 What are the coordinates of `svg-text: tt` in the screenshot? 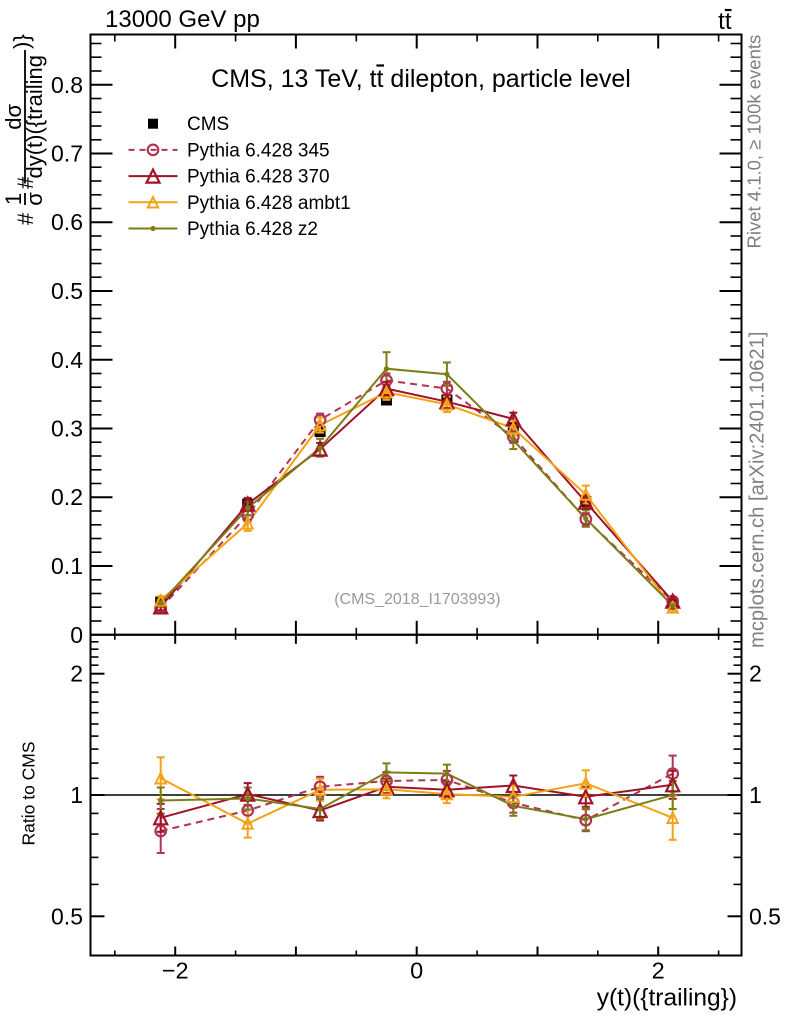 It's located at (725, 21).